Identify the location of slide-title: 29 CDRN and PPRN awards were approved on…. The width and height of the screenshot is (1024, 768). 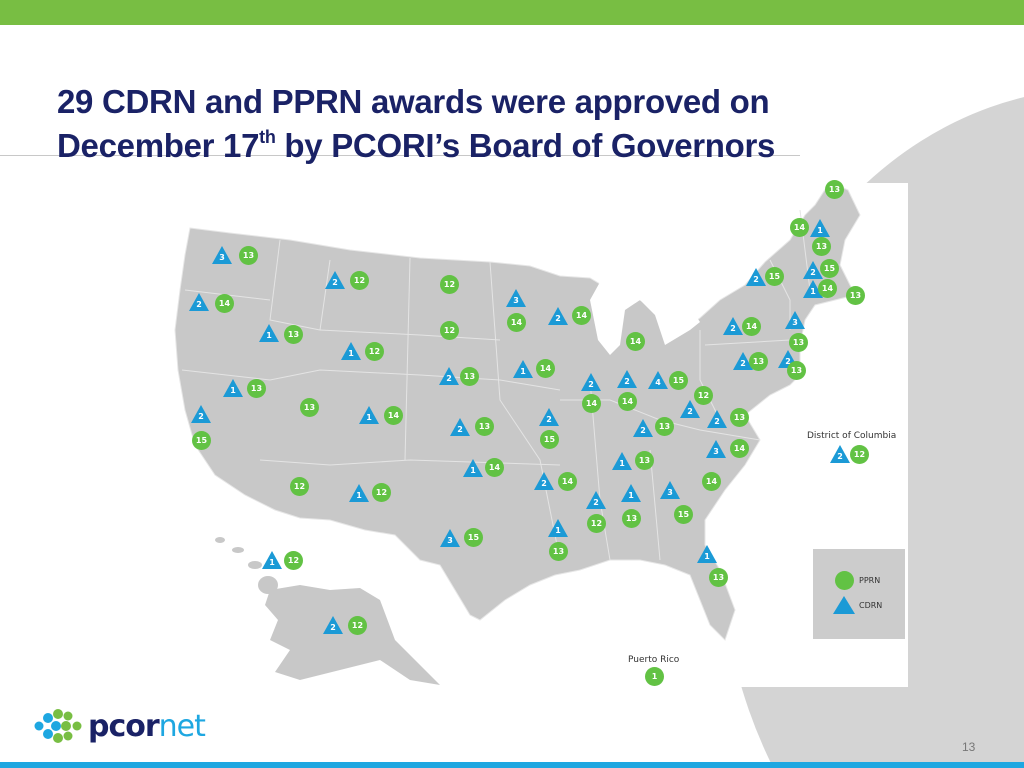
(507, 124).